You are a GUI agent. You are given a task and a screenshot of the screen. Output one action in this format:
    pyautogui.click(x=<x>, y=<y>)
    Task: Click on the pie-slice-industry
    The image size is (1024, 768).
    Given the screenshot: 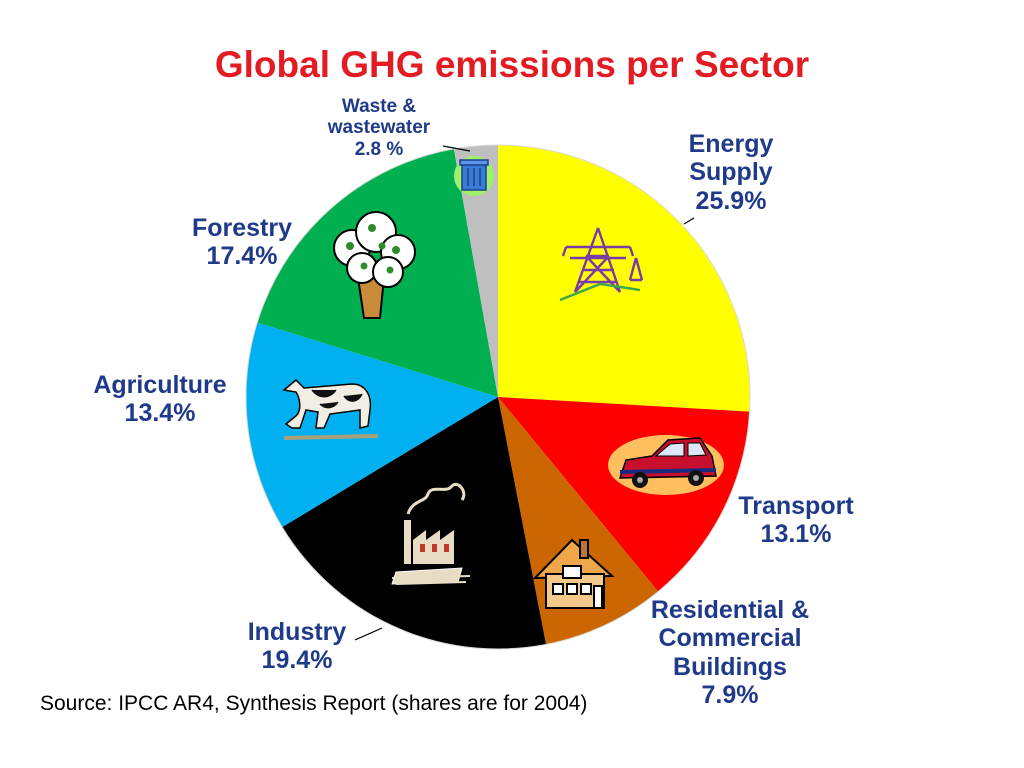 What is the action you would take?
    pyautogui.click(x=414, y=523)
    